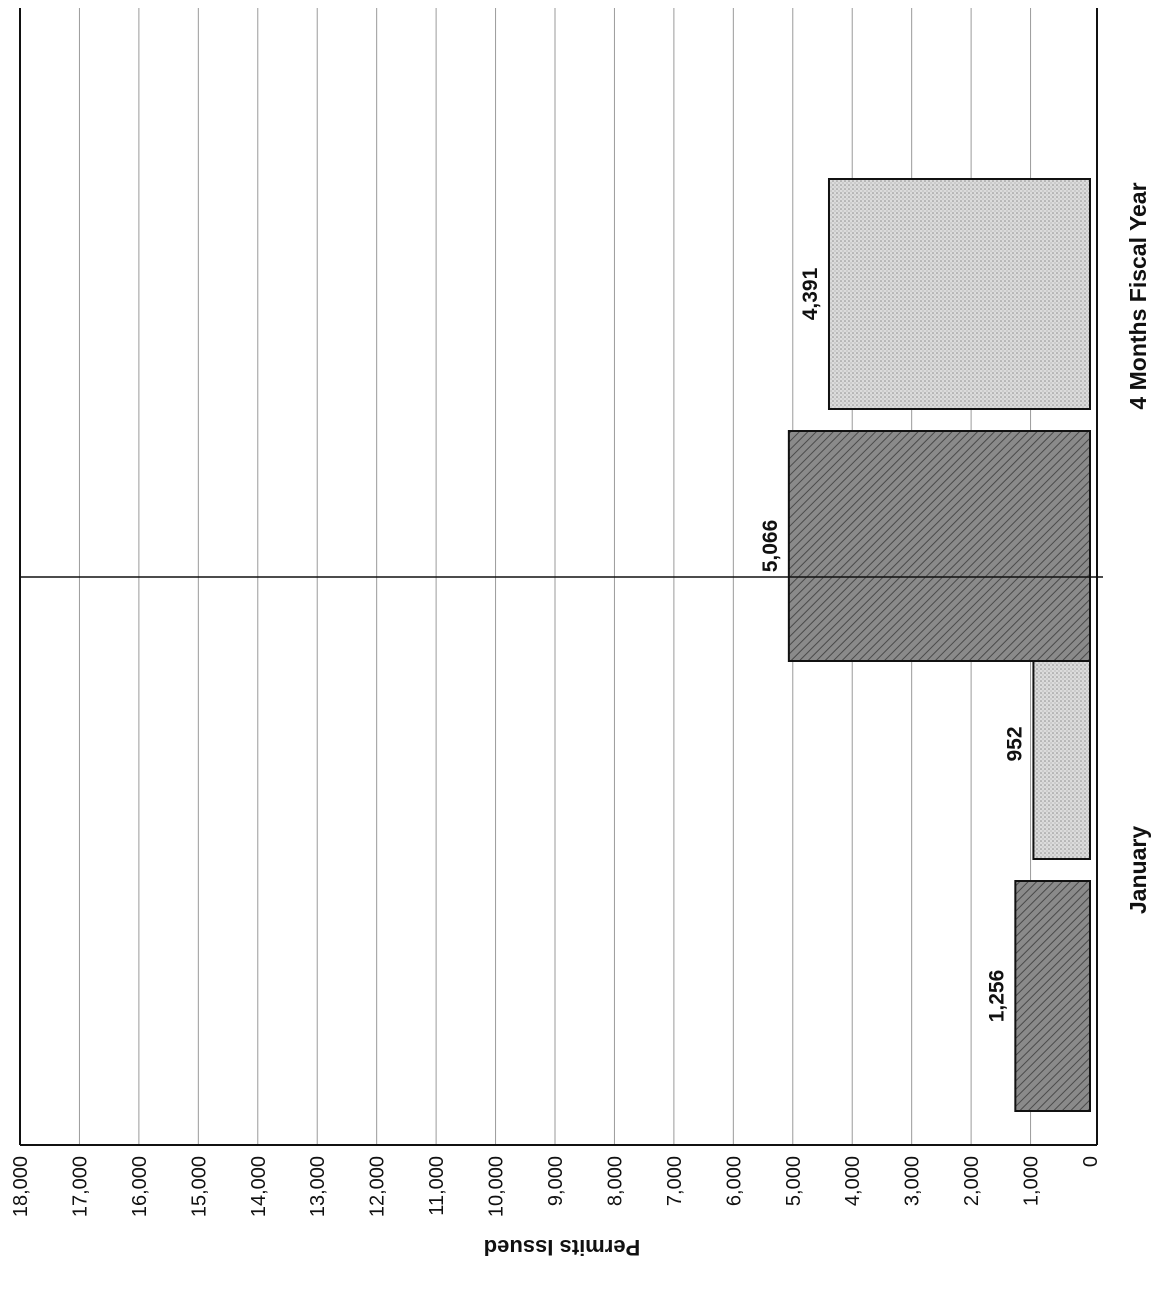 This screenshot has width=1164, height=1301. Describe the element at coordinates (972, 1181) in the screenshot. I see `value-tick-label-2: 2,000` at that location.